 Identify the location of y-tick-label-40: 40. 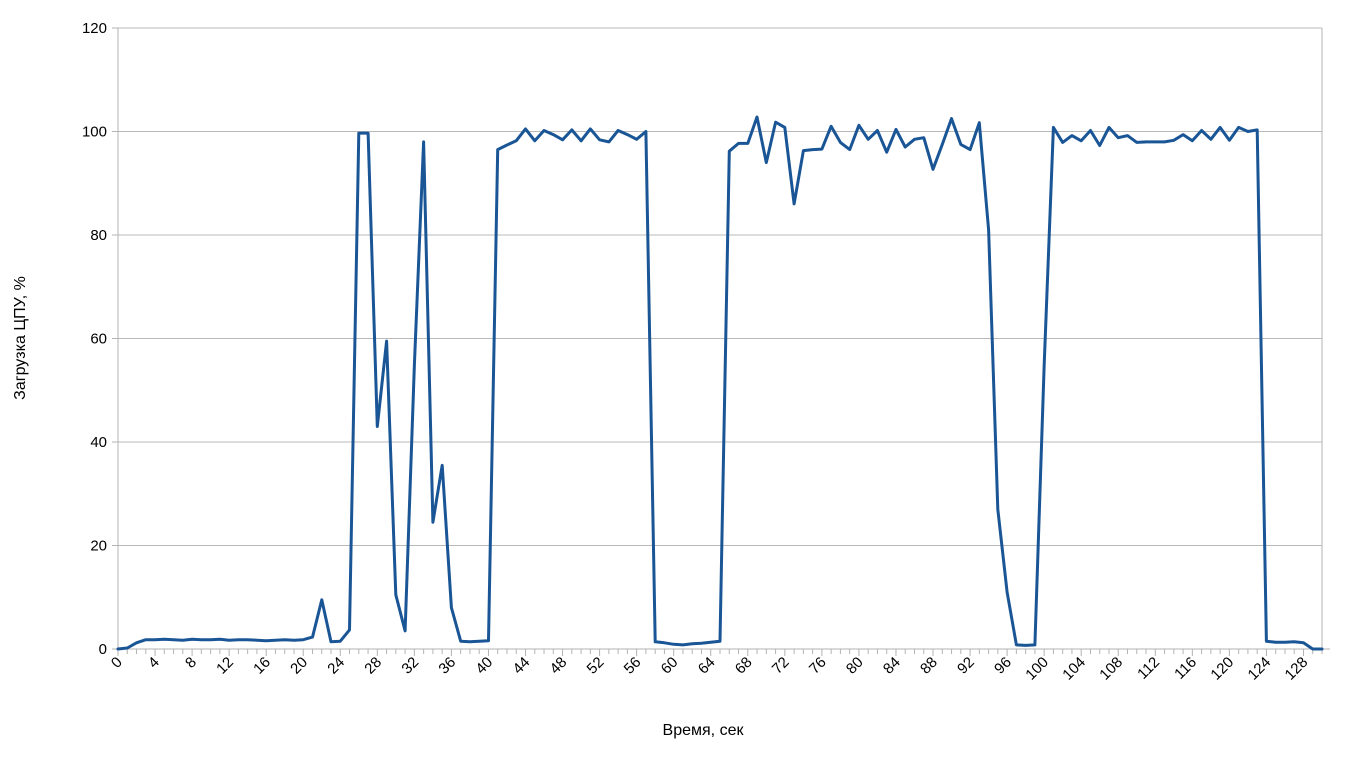
(98, 442).